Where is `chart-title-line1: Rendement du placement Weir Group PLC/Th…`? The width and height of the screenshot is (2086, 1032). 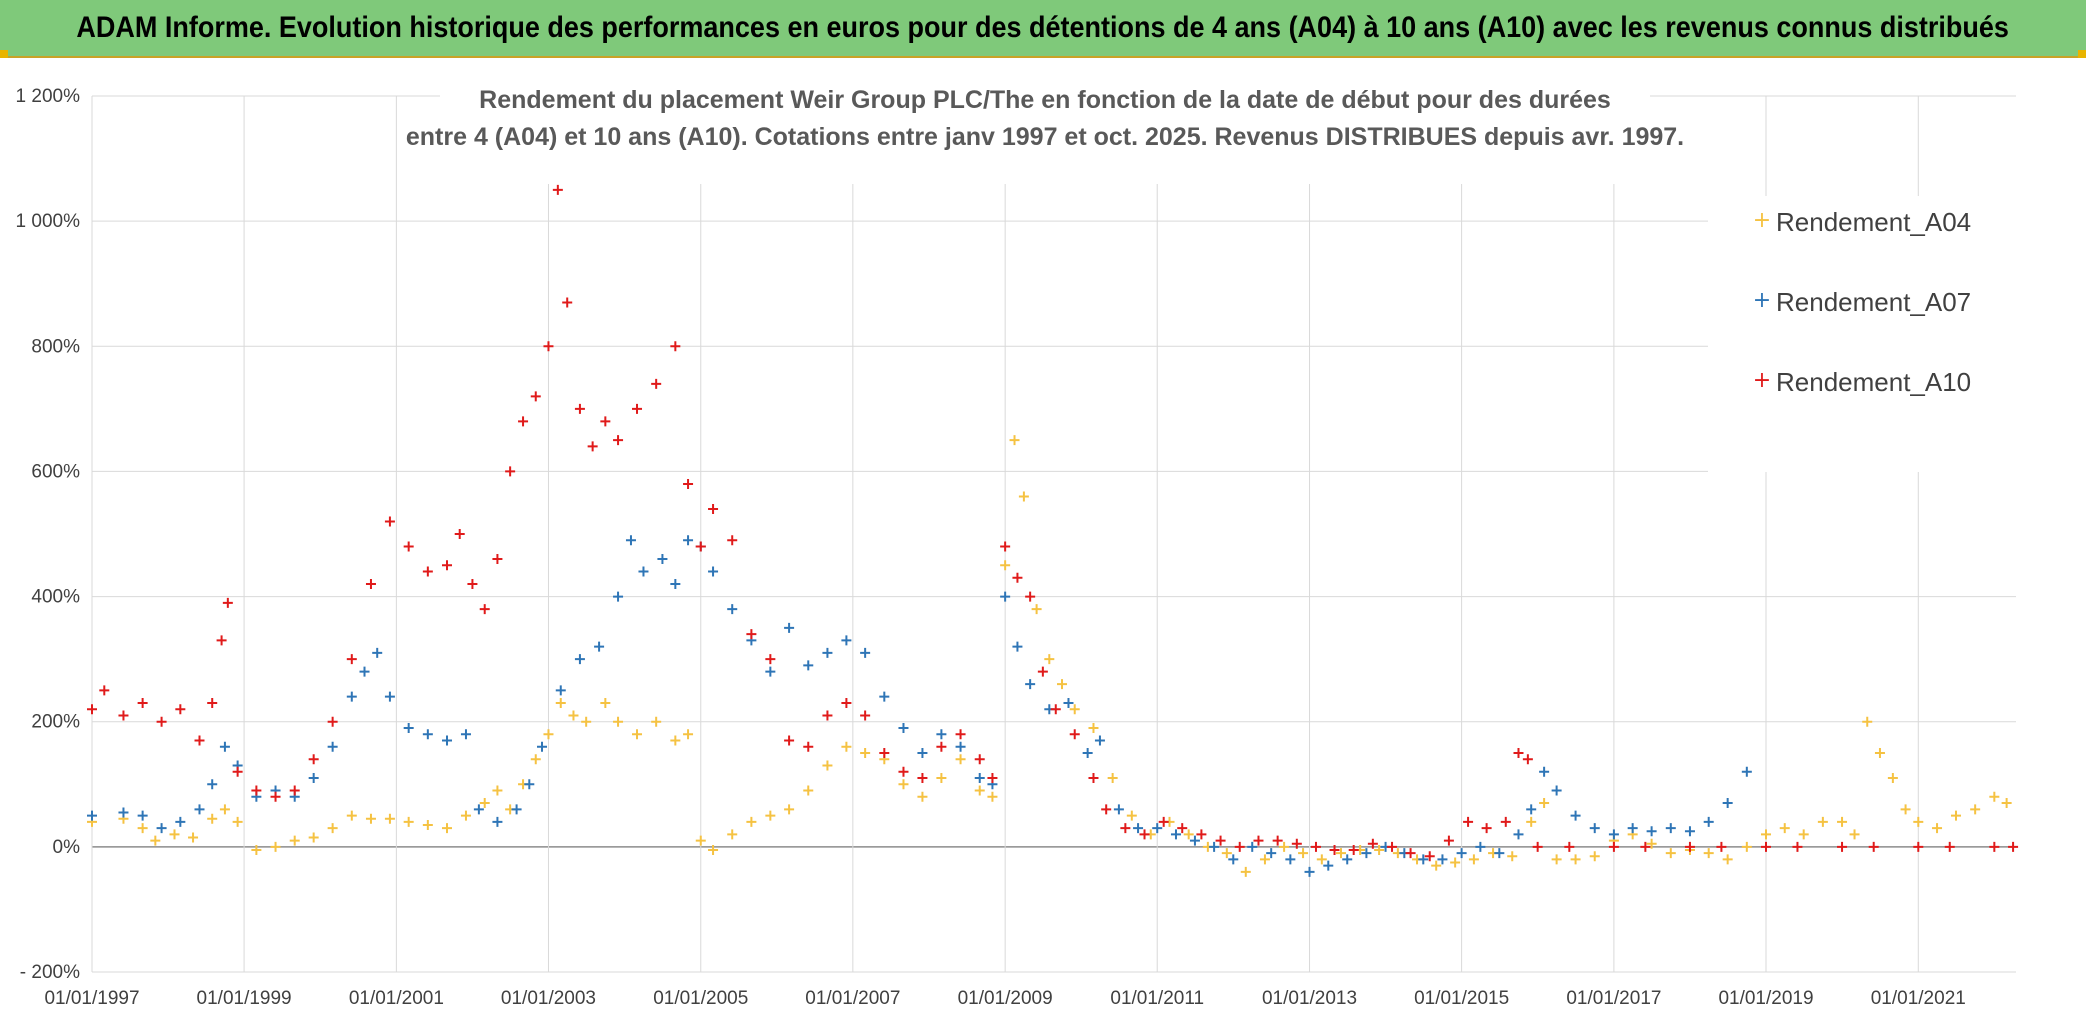 chart-title-line1: Rendement du placement Weir Group PLC/Th… is located at coordinates (1045, 100).